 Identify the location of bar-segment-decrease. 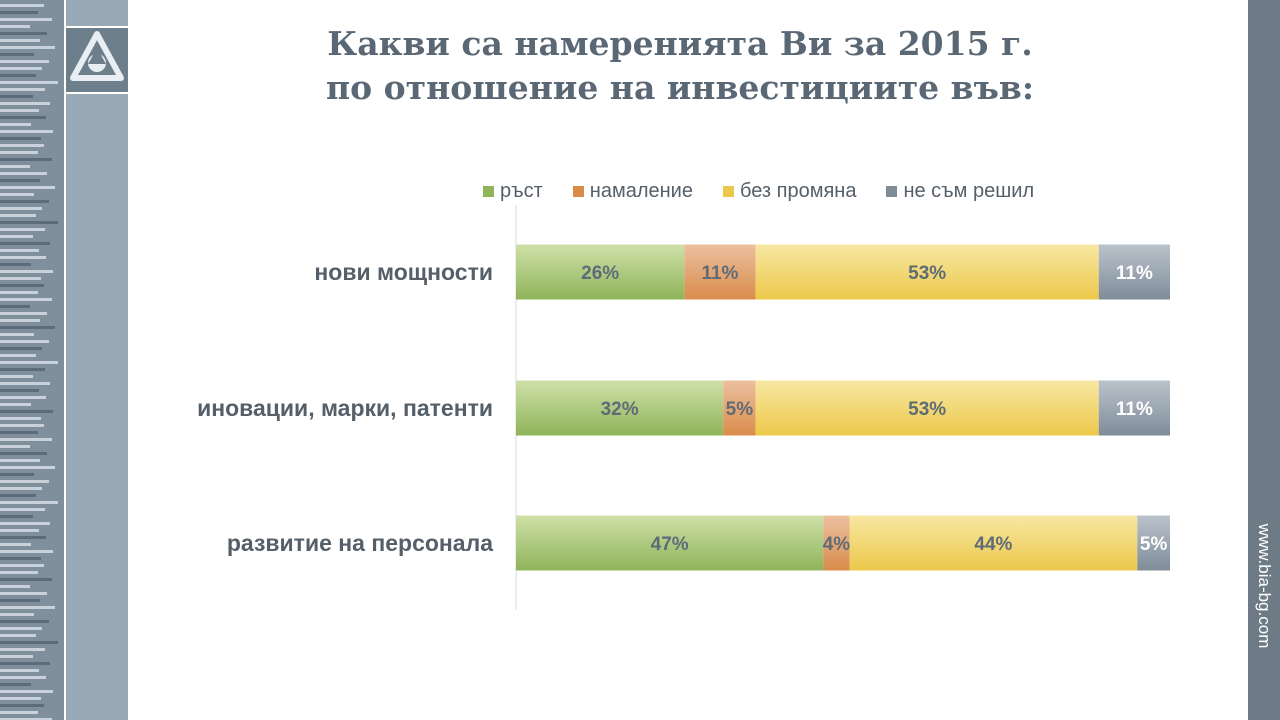
(836, 543).